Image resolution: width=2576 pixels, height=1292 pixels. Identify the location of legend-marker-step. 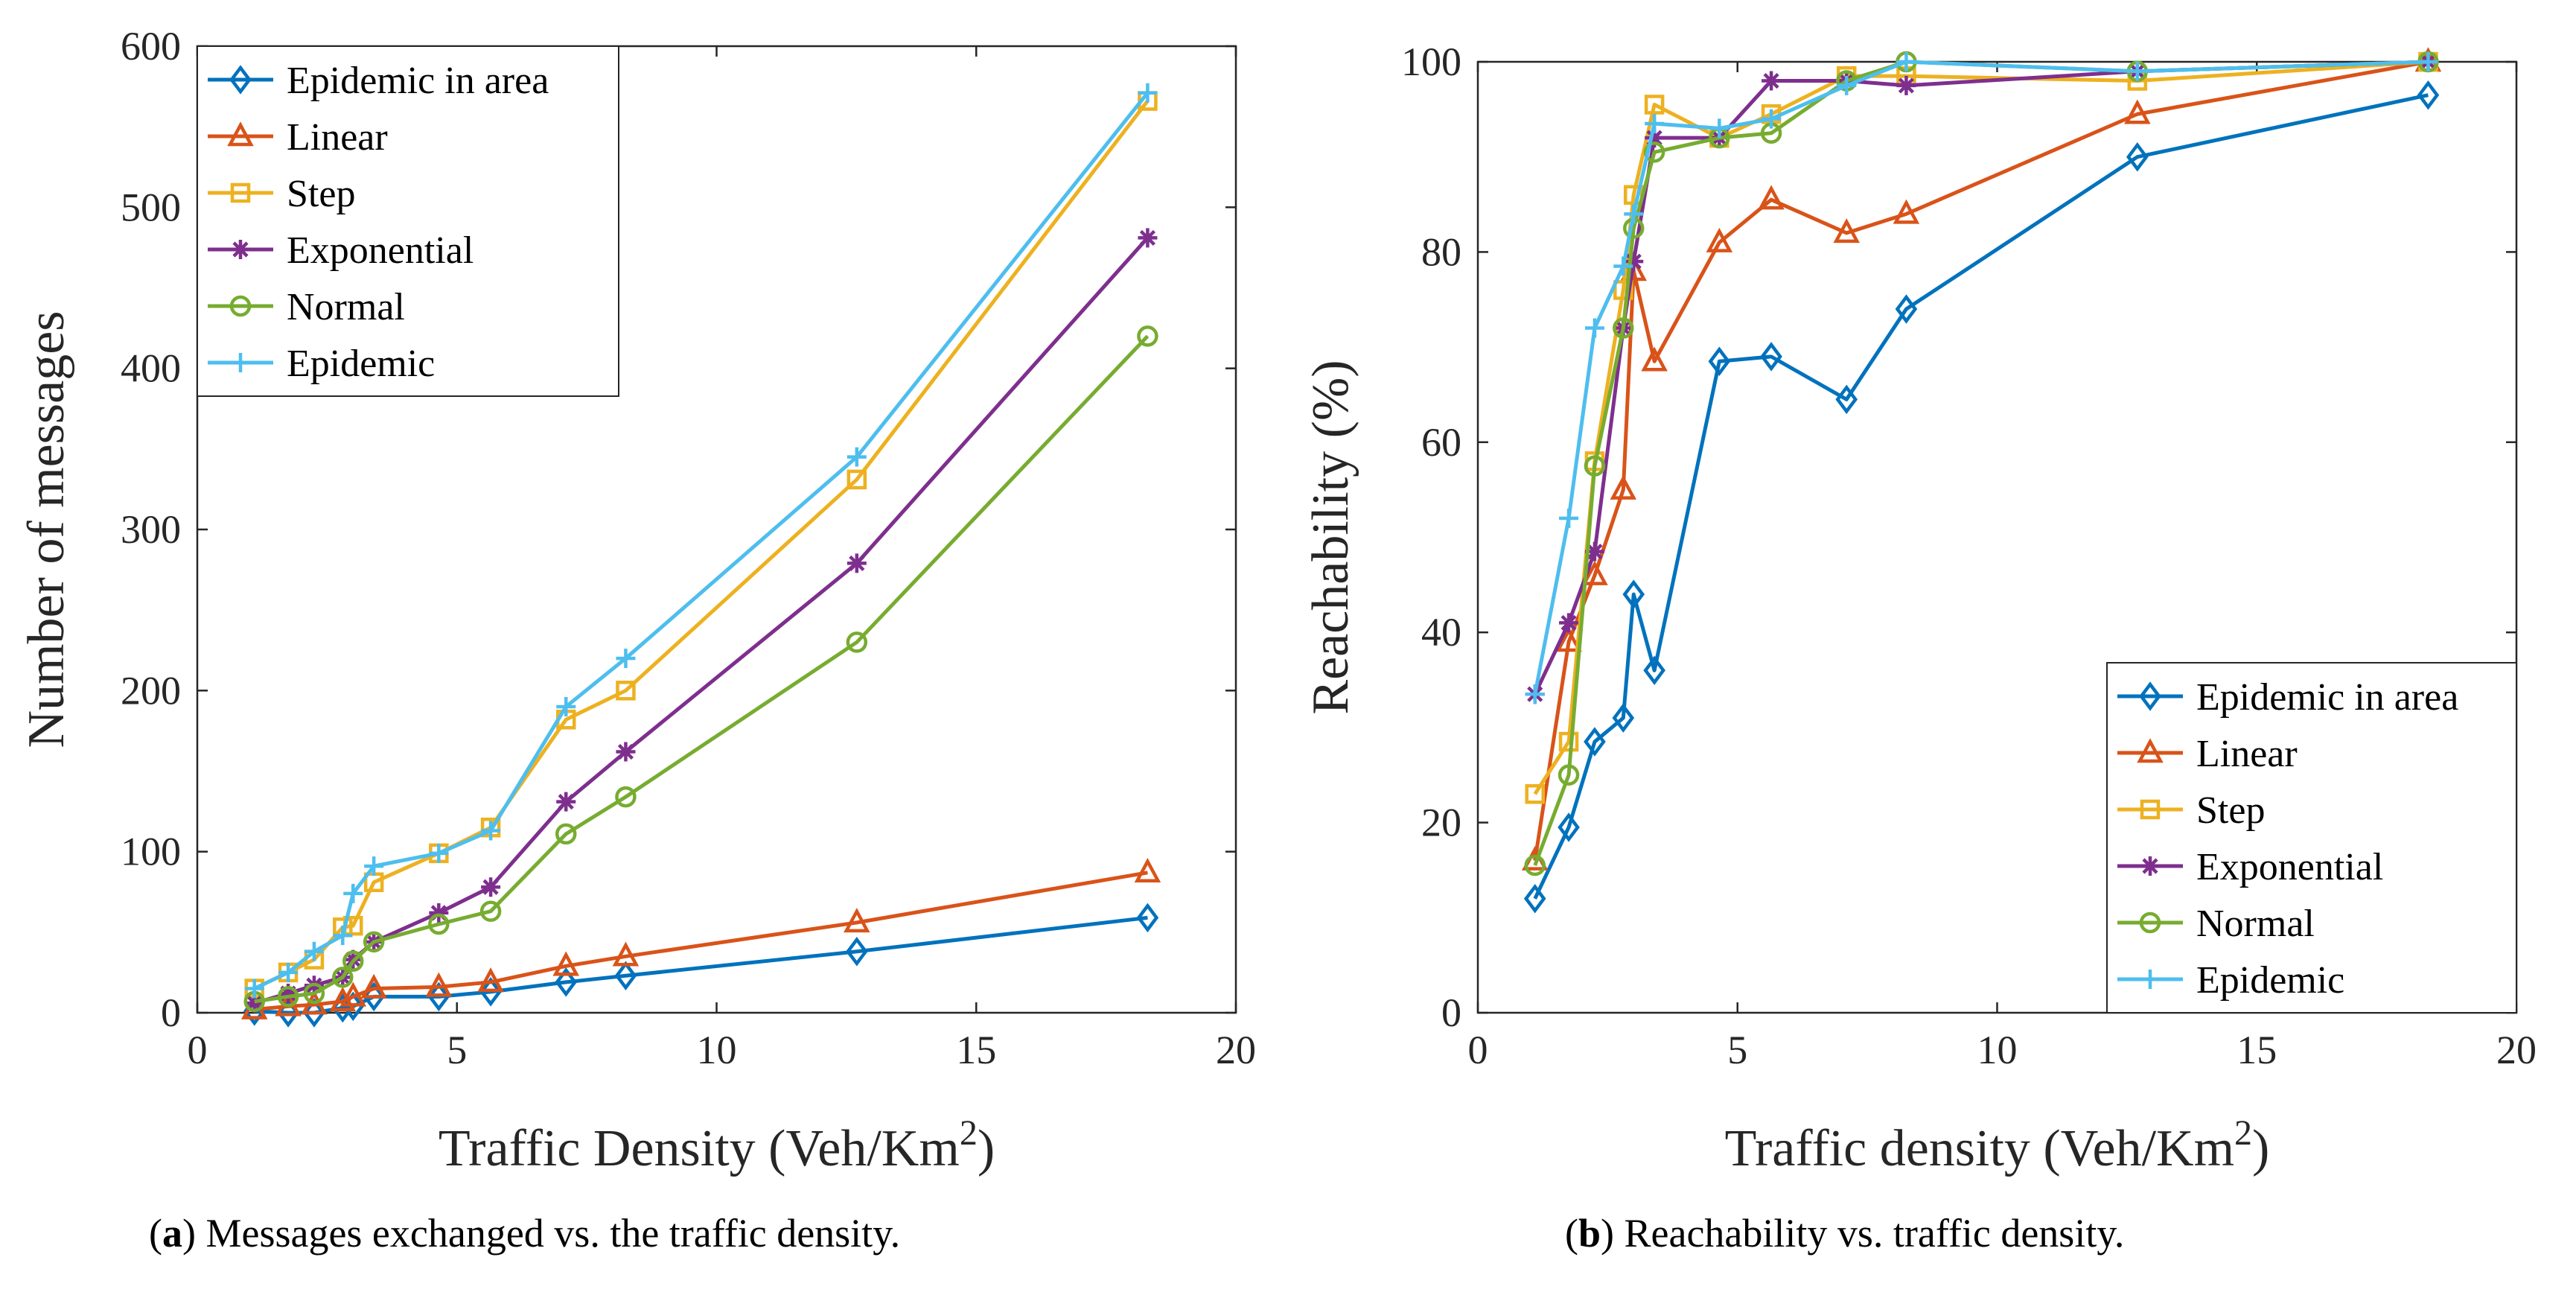
(2150, 809).